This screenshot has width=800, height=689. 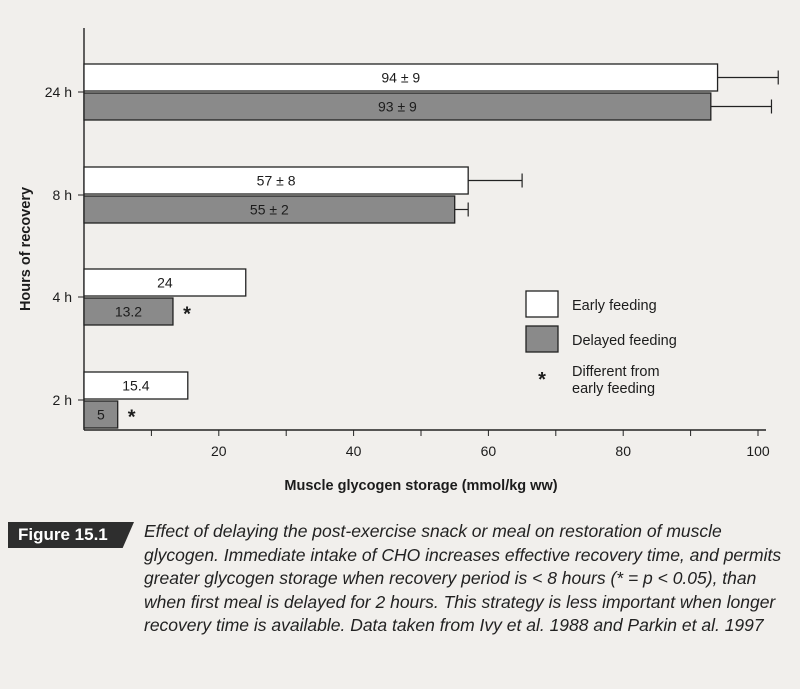 What do you see at coordinates (58, 92) in the screenshot?
I see `y-tick-label: 24 h` at bounding box center [58, 92].